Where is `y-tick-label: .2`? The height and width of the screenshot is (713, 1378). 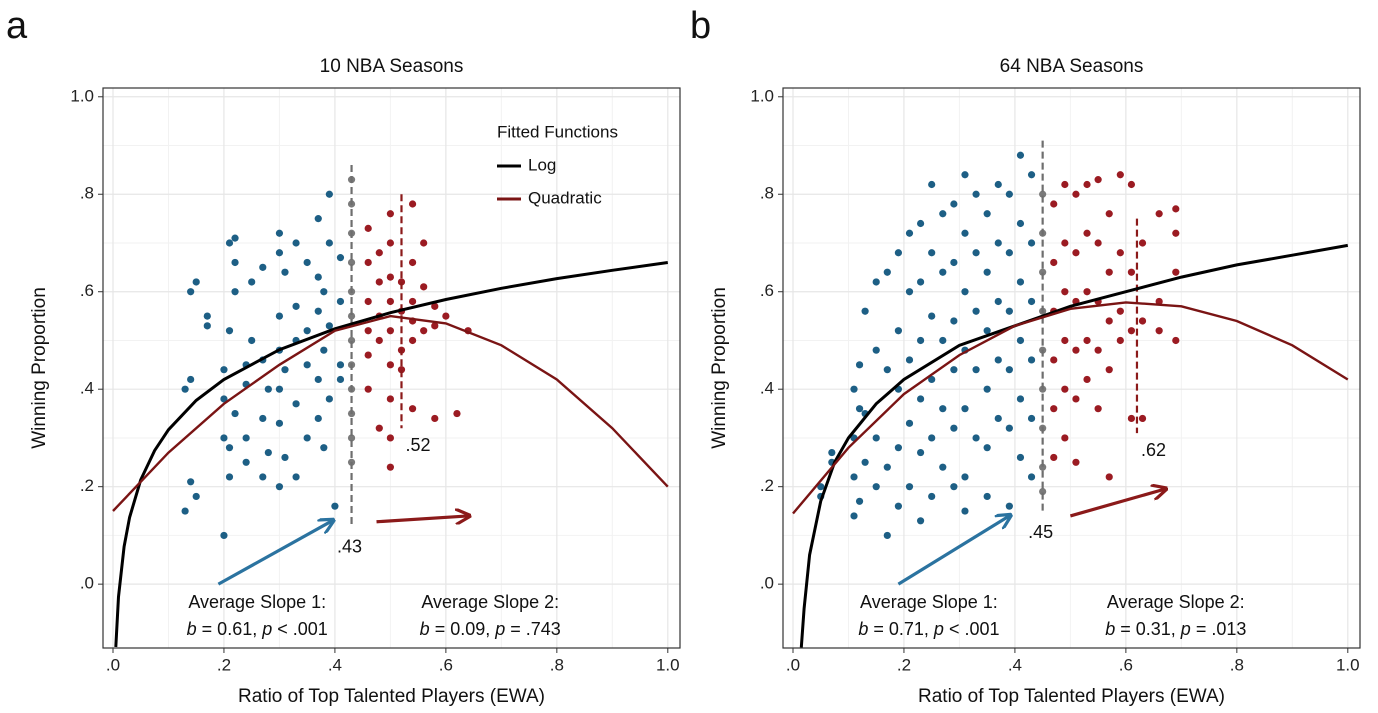 y-tick-label: .2 is located at coordinates (87, 485).